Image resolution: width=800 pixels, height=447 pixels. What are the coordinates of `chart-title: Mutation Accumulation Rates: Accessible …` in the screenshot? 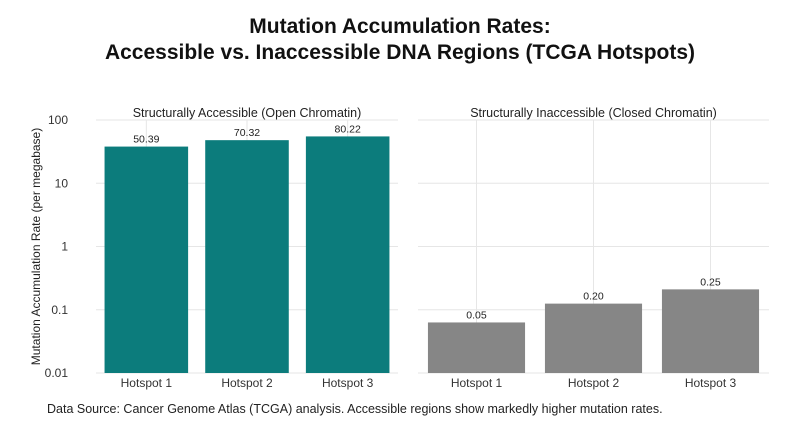 It's located at (400, 40).